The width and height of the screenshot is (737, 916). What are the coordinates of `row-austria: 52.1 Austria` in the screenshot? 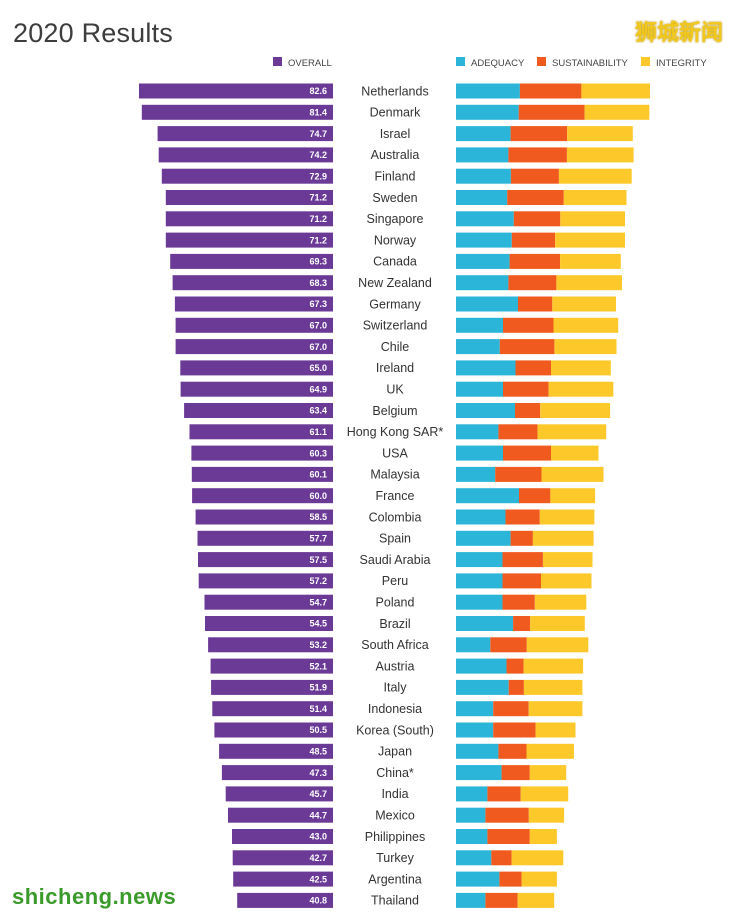 It's located at (397, 666).